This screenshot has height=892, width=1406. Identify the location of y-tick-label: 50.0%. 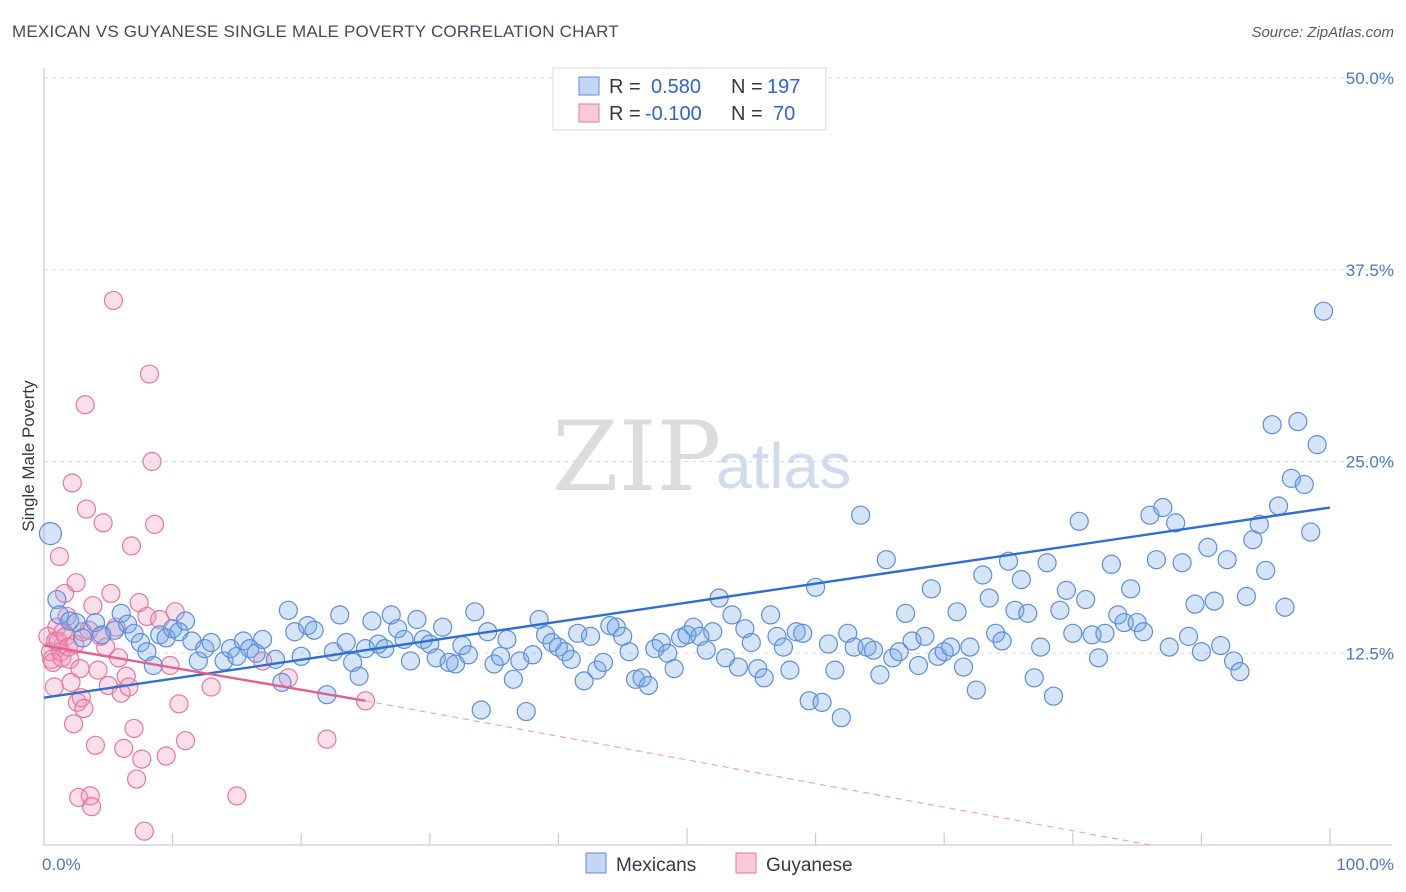
(1370, 78).